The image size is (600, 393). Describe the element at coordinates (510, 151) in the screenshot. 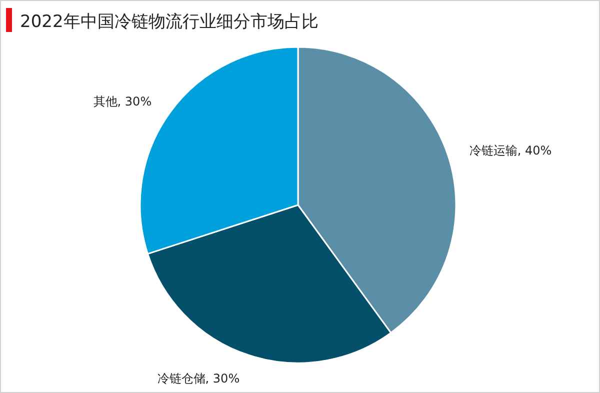

I see `slice-label: 冷链运输, 40%` at that location.